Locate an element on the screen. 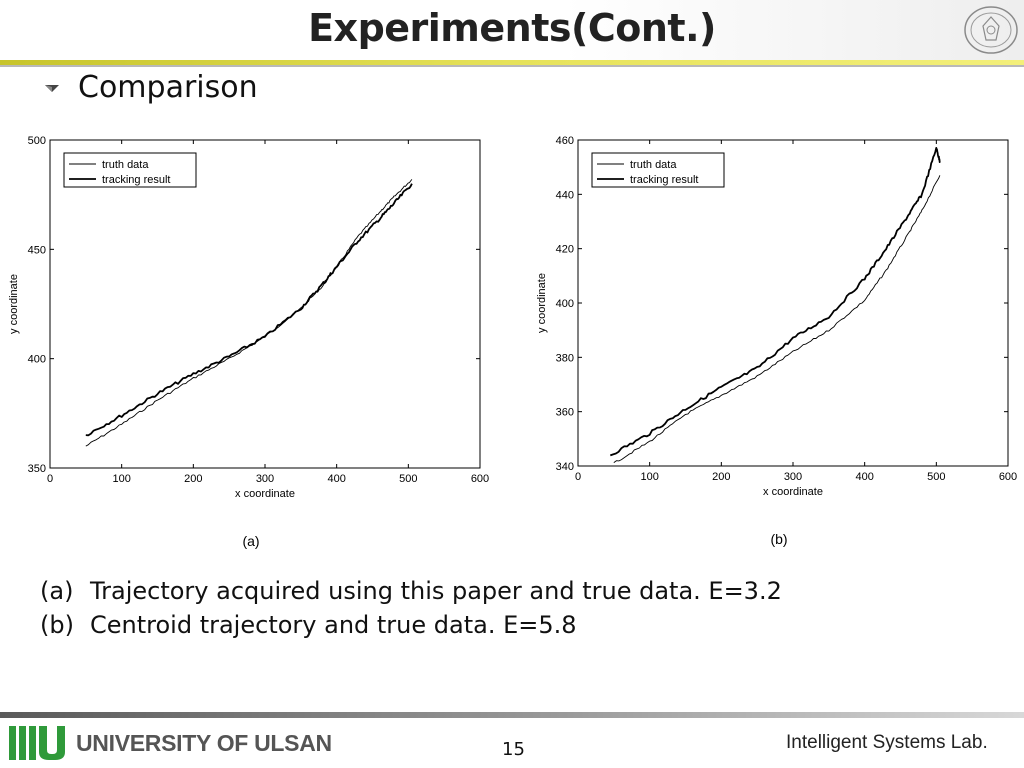 This screenshot has width=1024, height=768. chart-b-x-tick-label: 0 is located at coordinates (578, 477).